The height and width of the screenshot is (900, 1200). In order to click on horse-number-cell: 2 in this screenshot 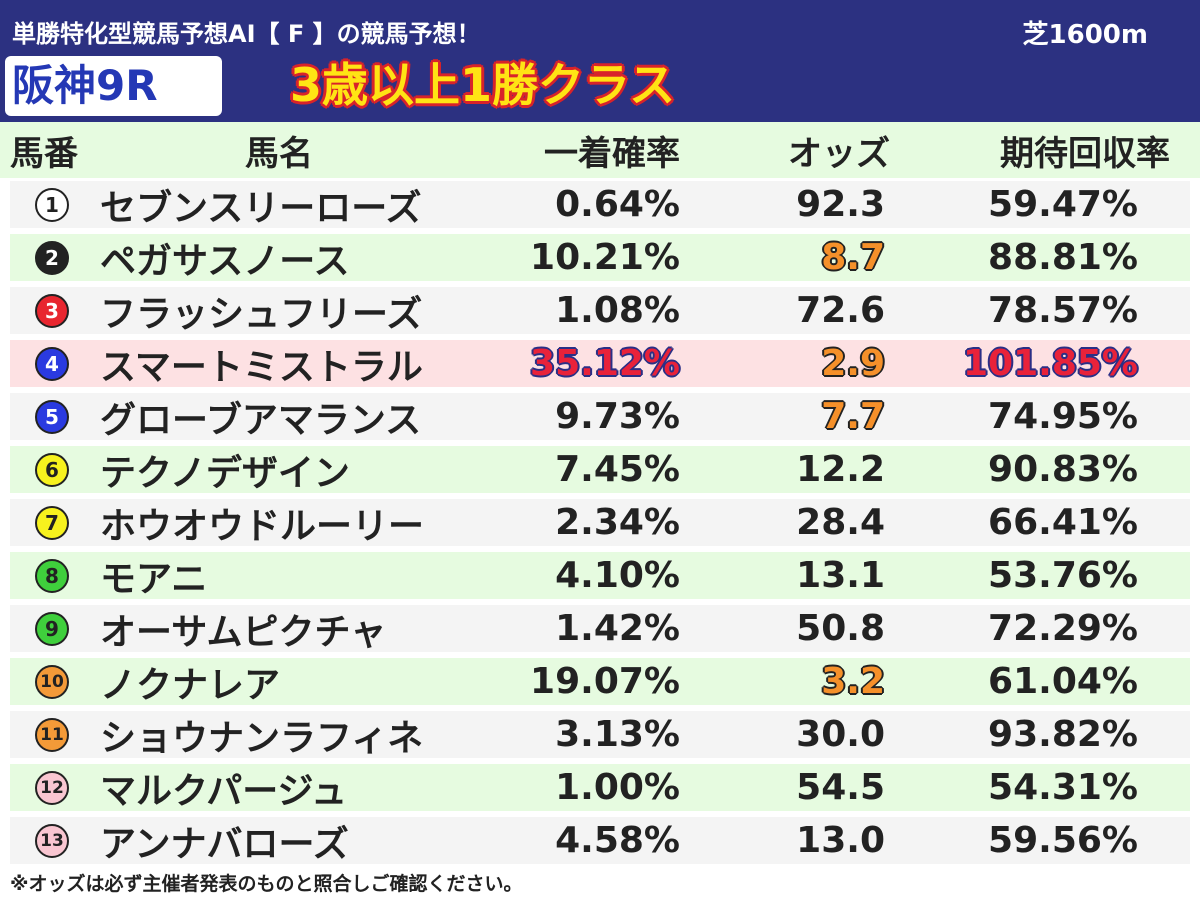, I will do `click(52, 257)`.